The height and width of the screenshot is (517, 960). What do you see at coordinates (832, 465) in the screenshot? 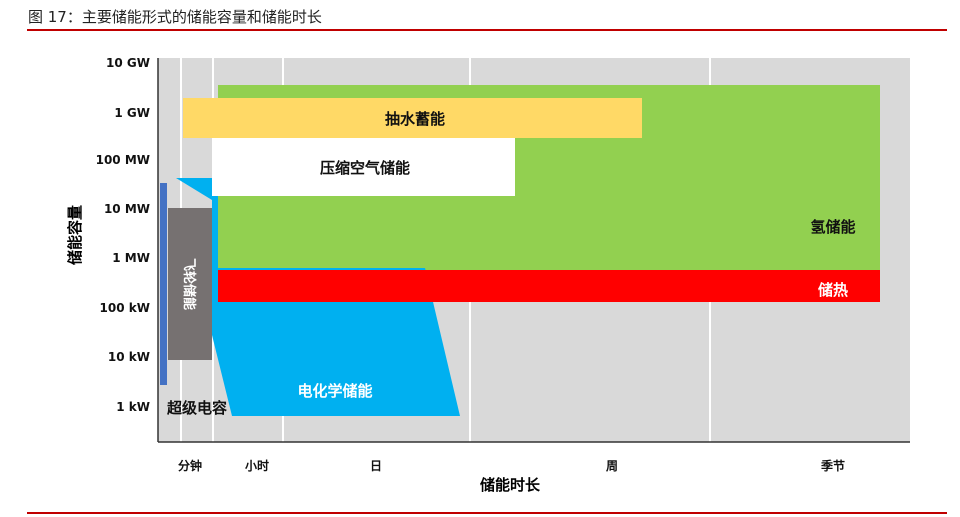
I see `x-tick: 季节` at bounding box center [832, 465].